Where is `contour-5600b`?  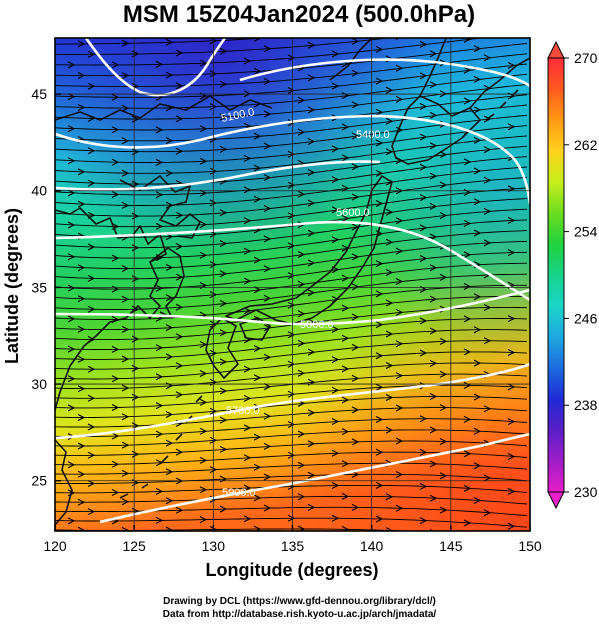
contour-5600b is located at coordinates (384, 73).